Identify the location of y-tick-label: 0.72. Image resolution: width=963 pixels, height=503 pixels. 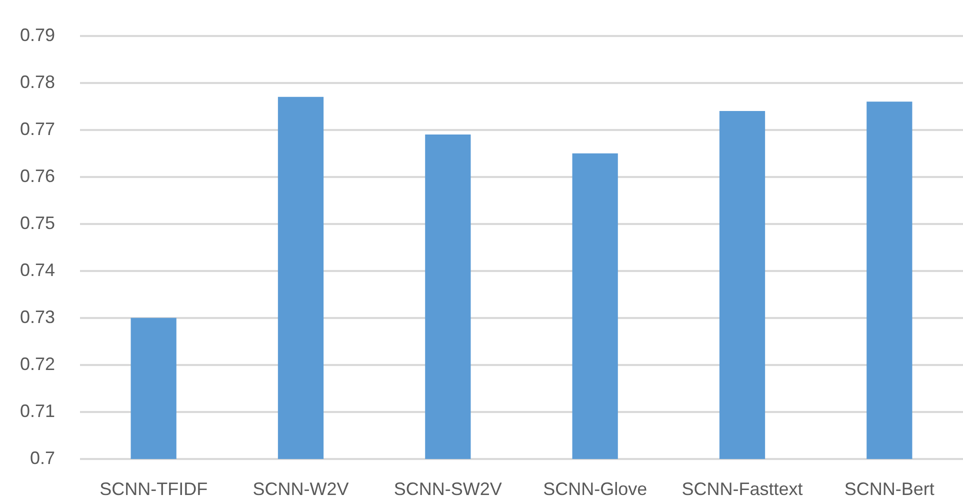
(37, 364).